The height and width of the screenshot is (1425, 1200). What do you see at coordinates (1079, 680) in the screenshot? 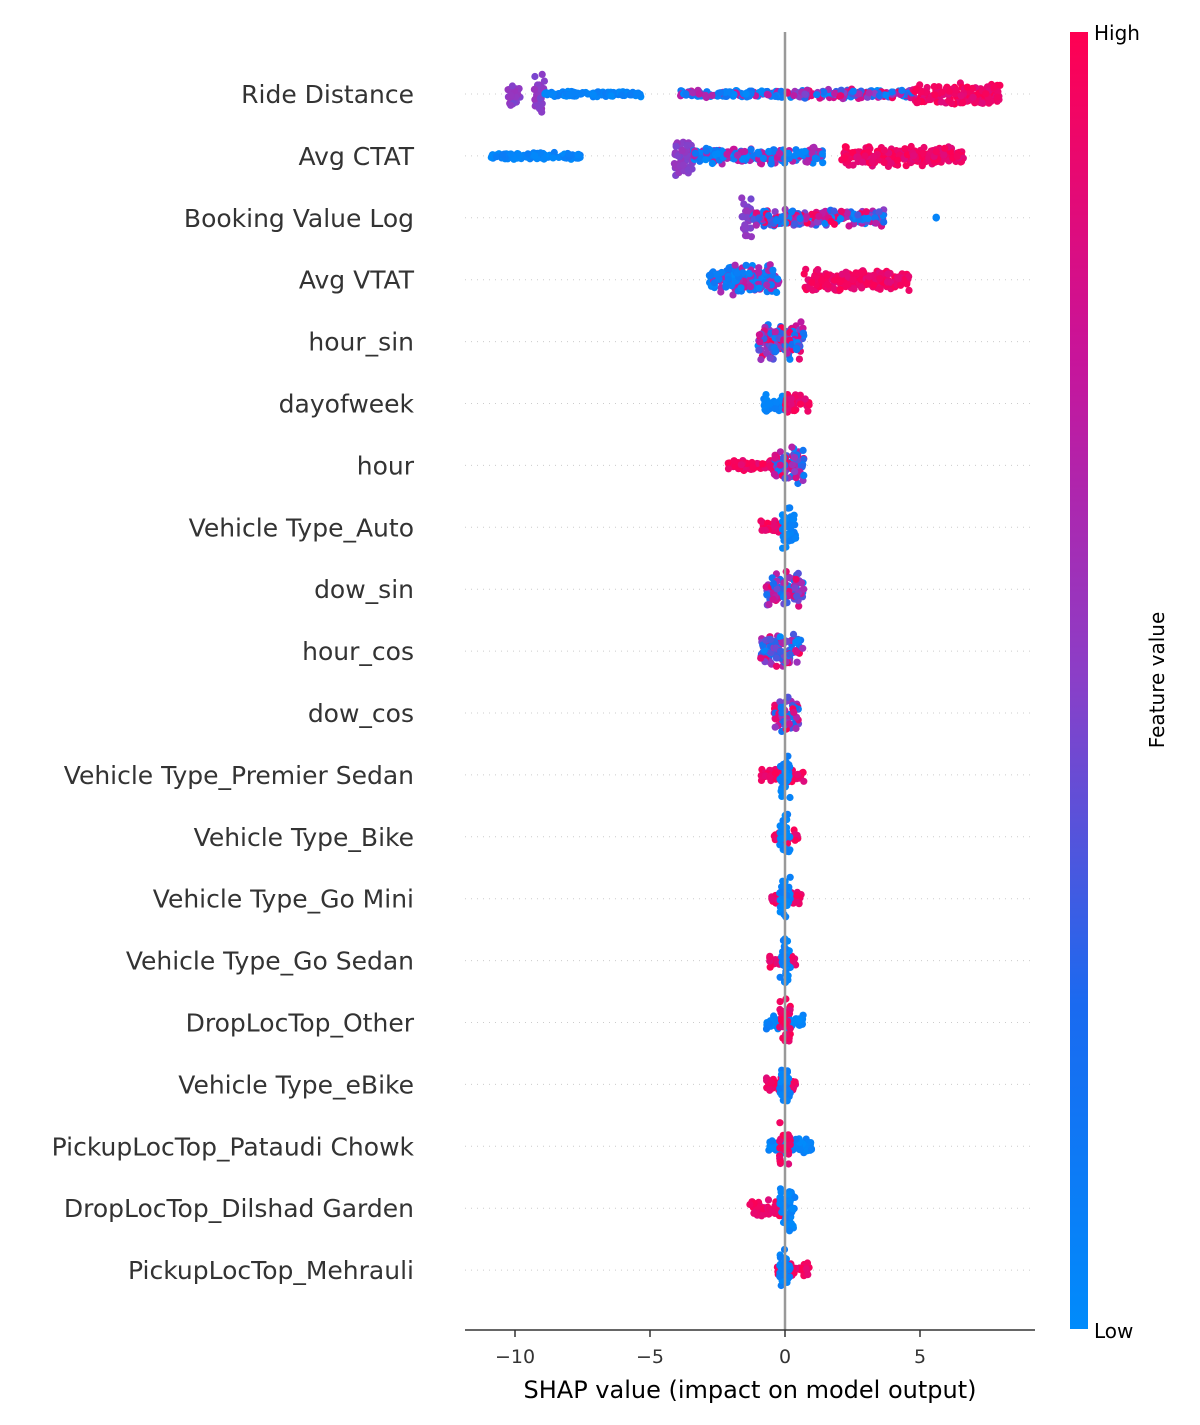
I see `colorbar-gradient` at bounding box center [1079, 680].